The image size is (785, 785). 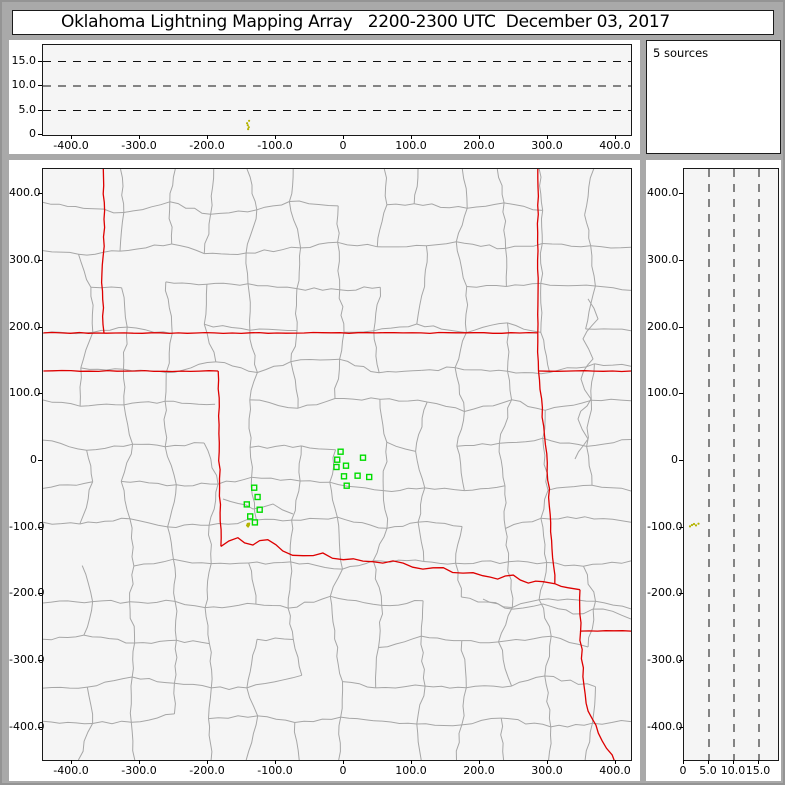 I want to click on tx-la-border, so click(x=597, y=695).